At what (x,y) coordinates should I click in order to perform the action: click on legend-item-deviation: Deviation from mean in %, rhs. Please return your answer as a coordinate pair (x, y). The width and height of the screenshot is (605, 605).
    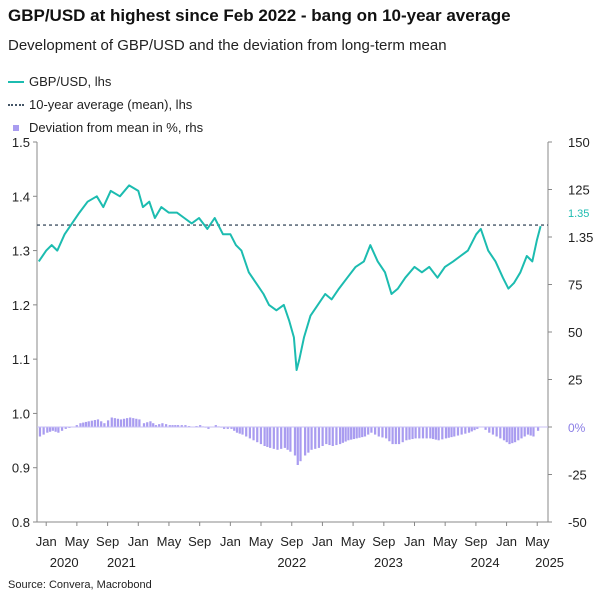
    Looking at the image, I should click on (105, 127).